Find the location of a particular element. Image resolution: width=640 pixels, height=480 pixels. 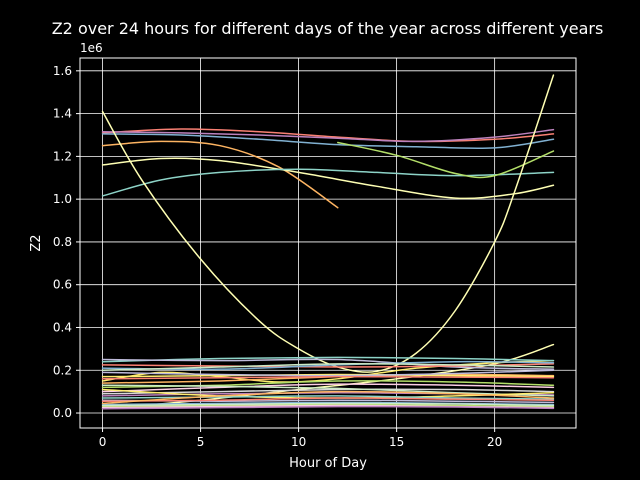

x-axis-ticks: 0 5 10 15 20 is located at coordinates (300, 438).